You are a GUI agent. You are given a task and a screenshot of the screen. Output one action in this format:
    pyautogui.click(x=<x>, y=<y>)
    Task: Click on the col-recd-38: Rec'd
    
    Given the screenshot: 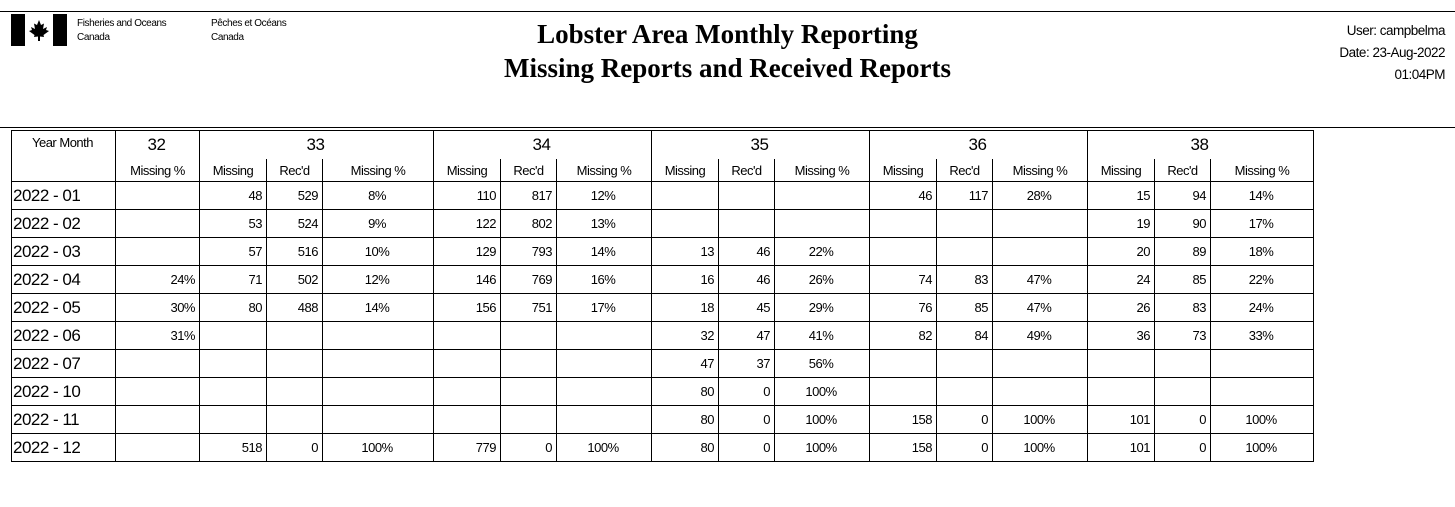 What is the action you would take?
    pyautogui.click(x=1182, y=170)
    